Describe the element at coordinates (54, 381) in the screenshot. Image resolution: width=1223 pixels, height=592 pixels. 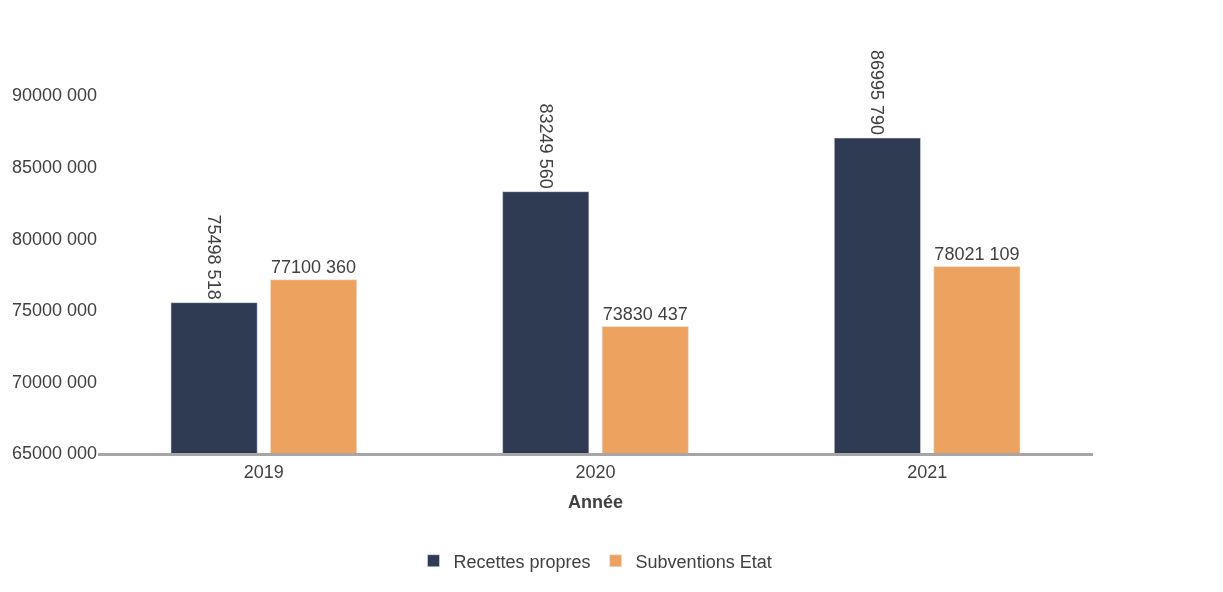
I see `y-tick-label: 70000 000` at that location.